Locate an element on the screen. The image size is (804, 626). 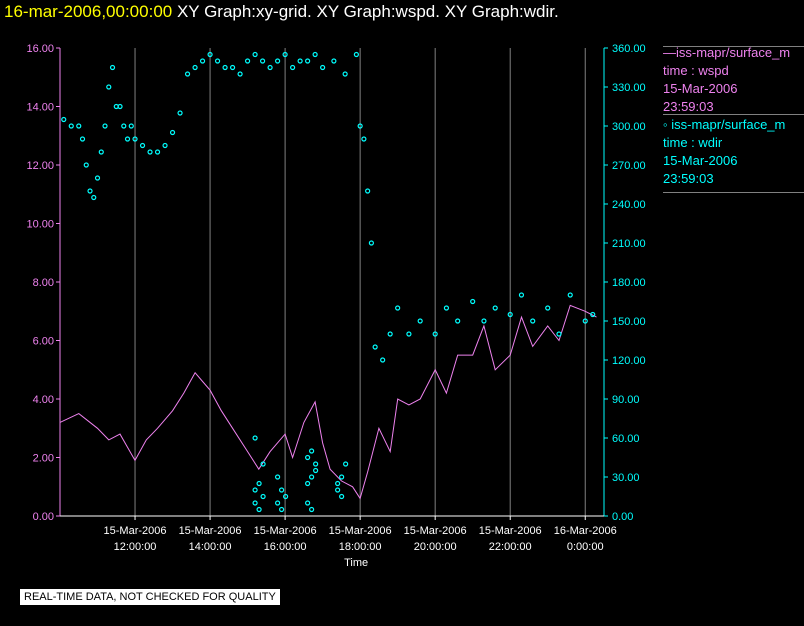
left-tick-label: 6.00 is located at coordinates (43, 342).